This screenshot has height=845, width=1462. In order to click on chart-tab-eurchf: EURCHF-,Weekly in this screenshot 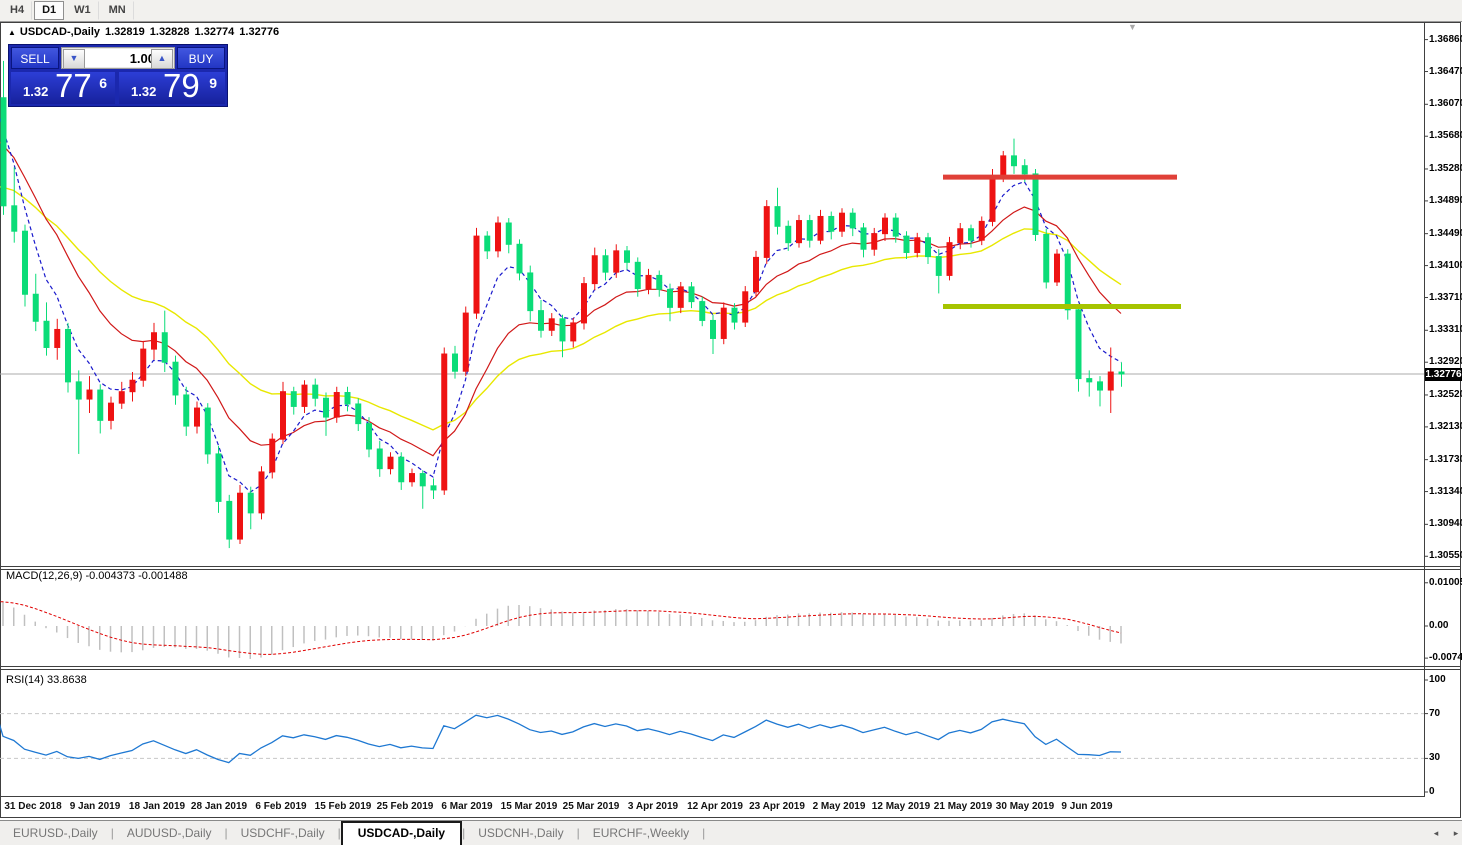, I will do `click(641, 833)`.